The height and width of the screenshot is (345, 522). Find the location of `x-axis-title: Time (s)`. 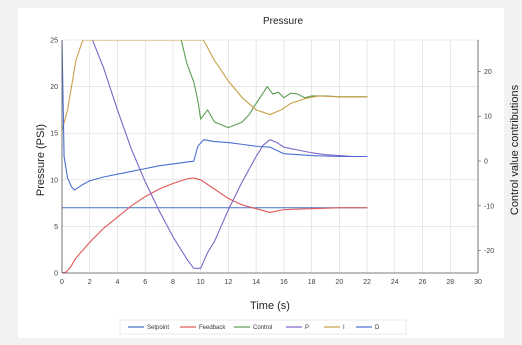

x-axis-title: Time (s) is located at coordinates (270, 306).